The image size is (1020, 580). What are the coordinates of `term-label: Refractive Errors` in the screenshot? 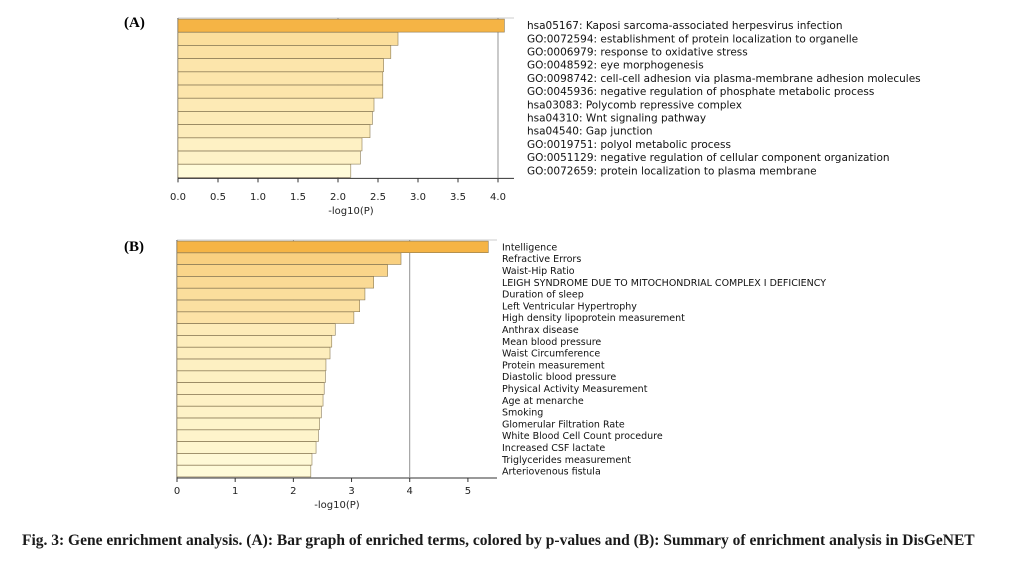 It's located at (541, 259).